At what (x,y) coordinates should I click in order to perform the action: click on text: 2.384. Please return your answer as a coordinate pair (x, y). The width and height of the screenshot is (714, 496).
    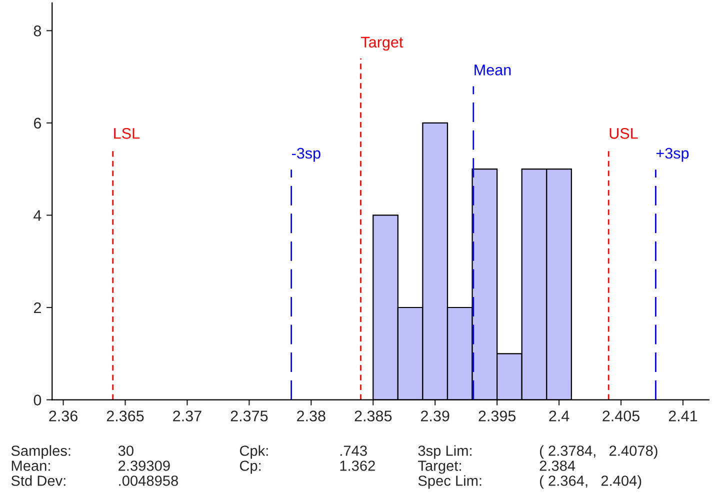
    Looking at the image, I should click on (558, 465).